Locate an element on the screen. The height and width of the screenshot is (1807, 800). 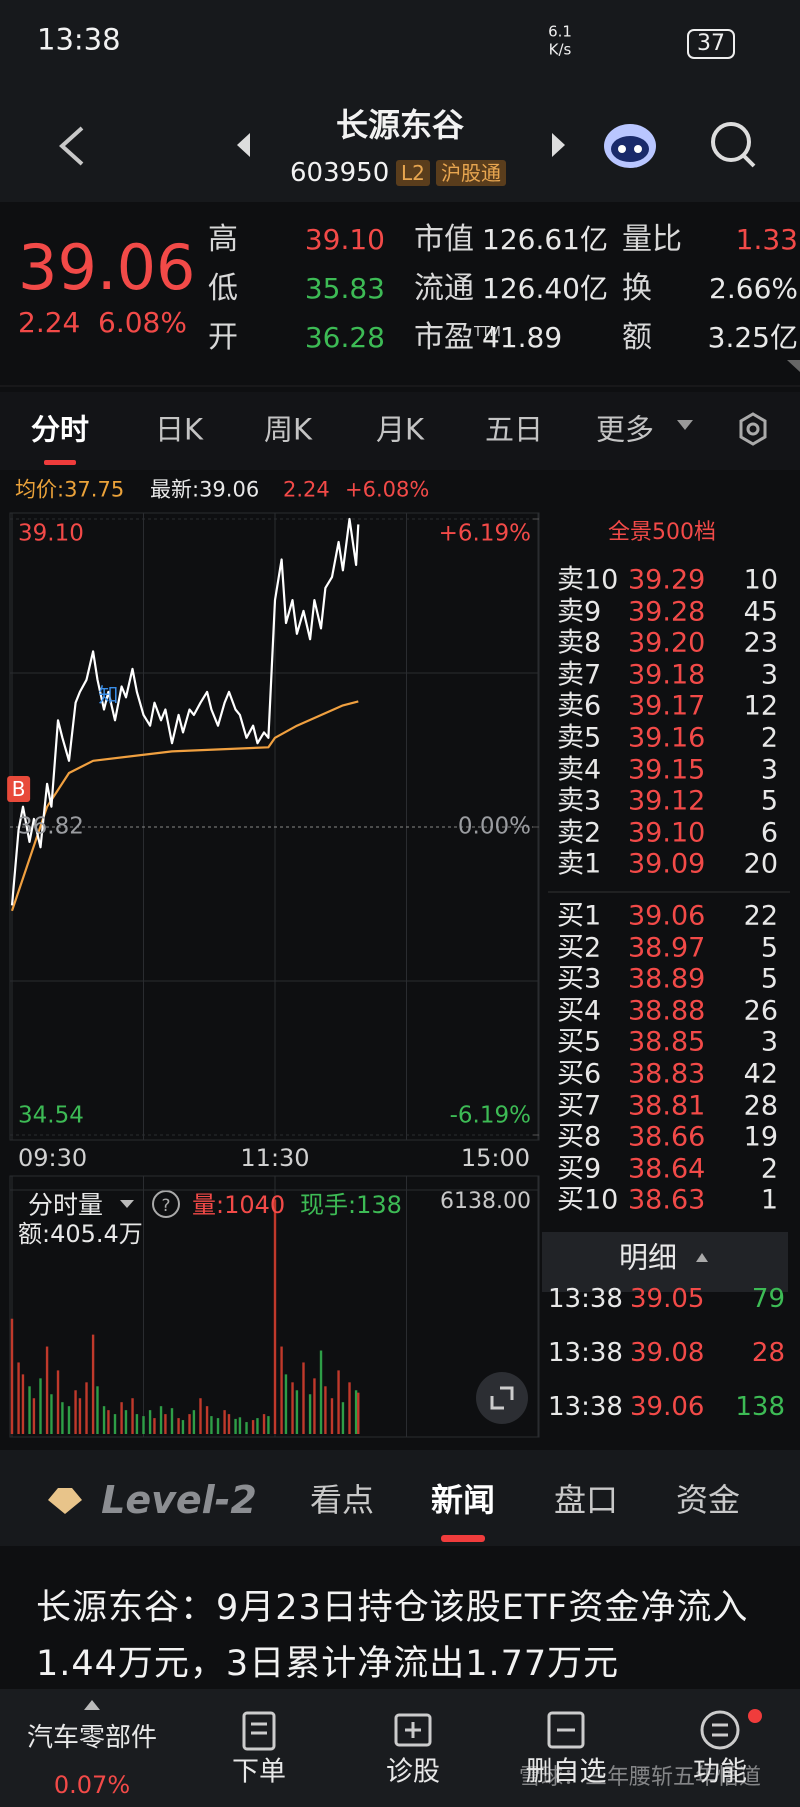
y2-tick-label: +6.19% is located at coordinates (484, 533).